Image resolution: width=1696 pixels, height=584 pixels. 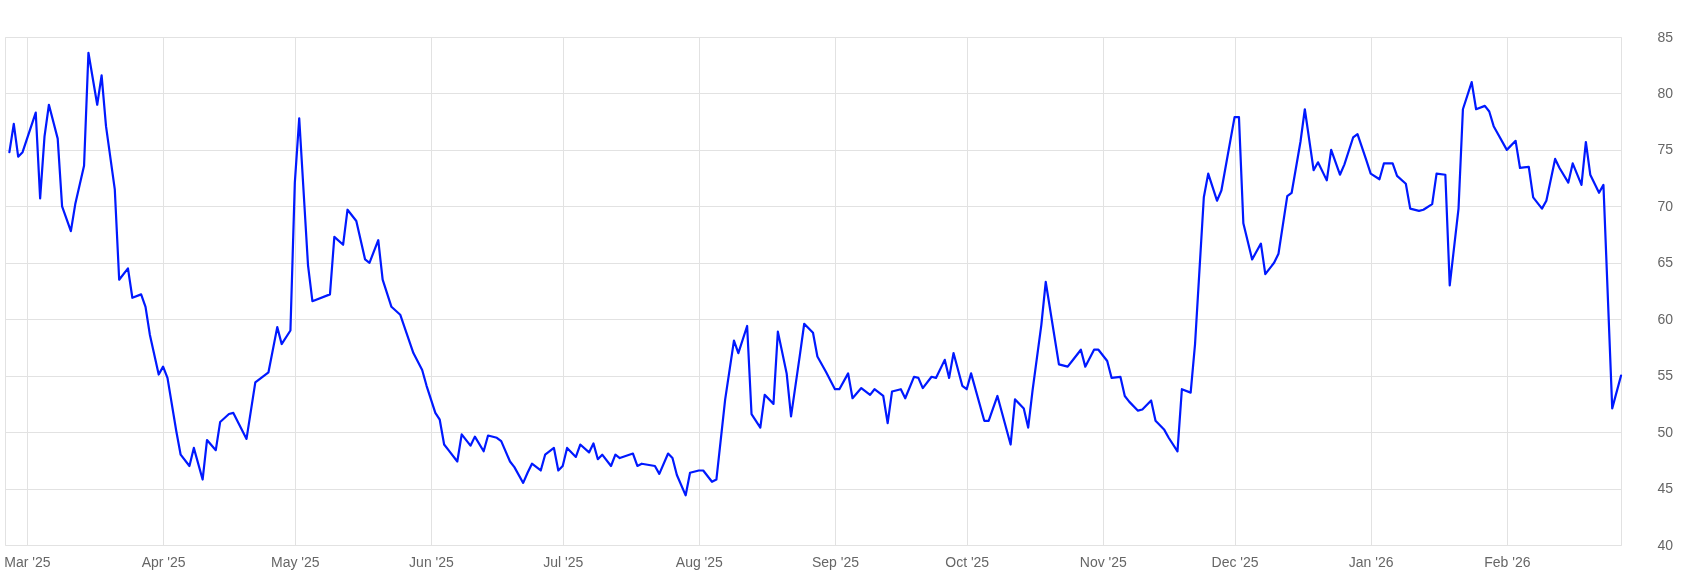 I want to click on x-tick-label: Jul '25, so click(x=563, y=561).